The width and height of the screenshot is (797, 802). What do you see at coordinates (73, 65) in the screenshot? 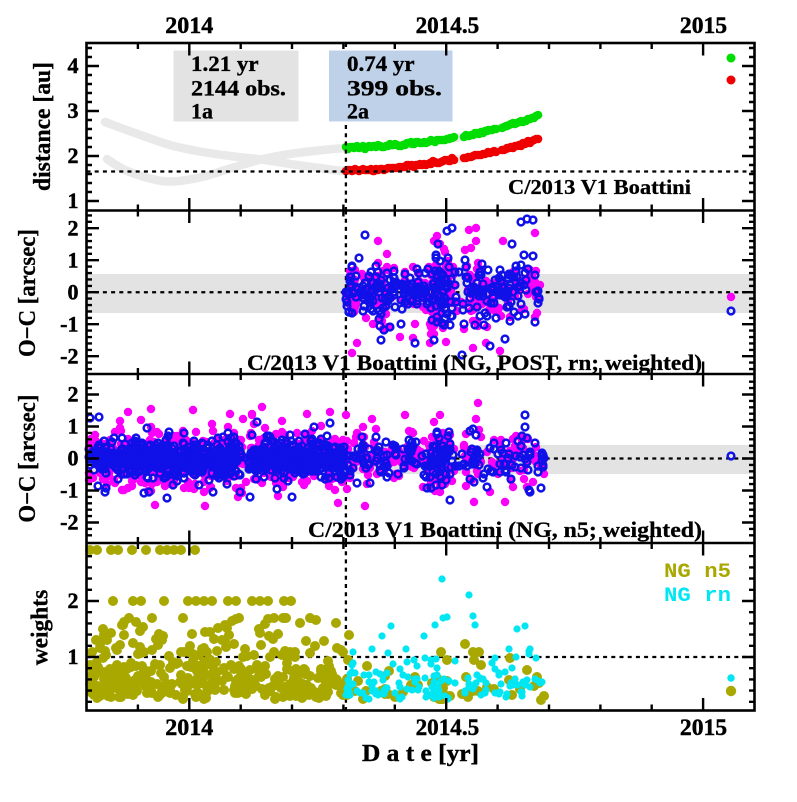
I see `svg-text: 4` at bounding box center [73, 65].